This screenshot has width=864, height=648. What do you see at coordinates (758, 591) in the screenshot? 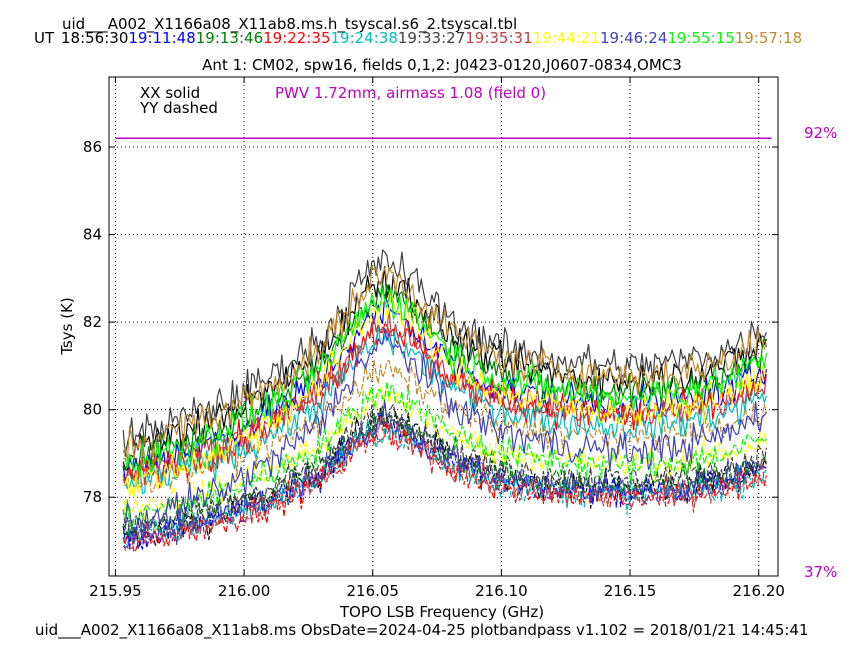
I see `x-tick-label: 216.20` at bounding box center [758, 591].